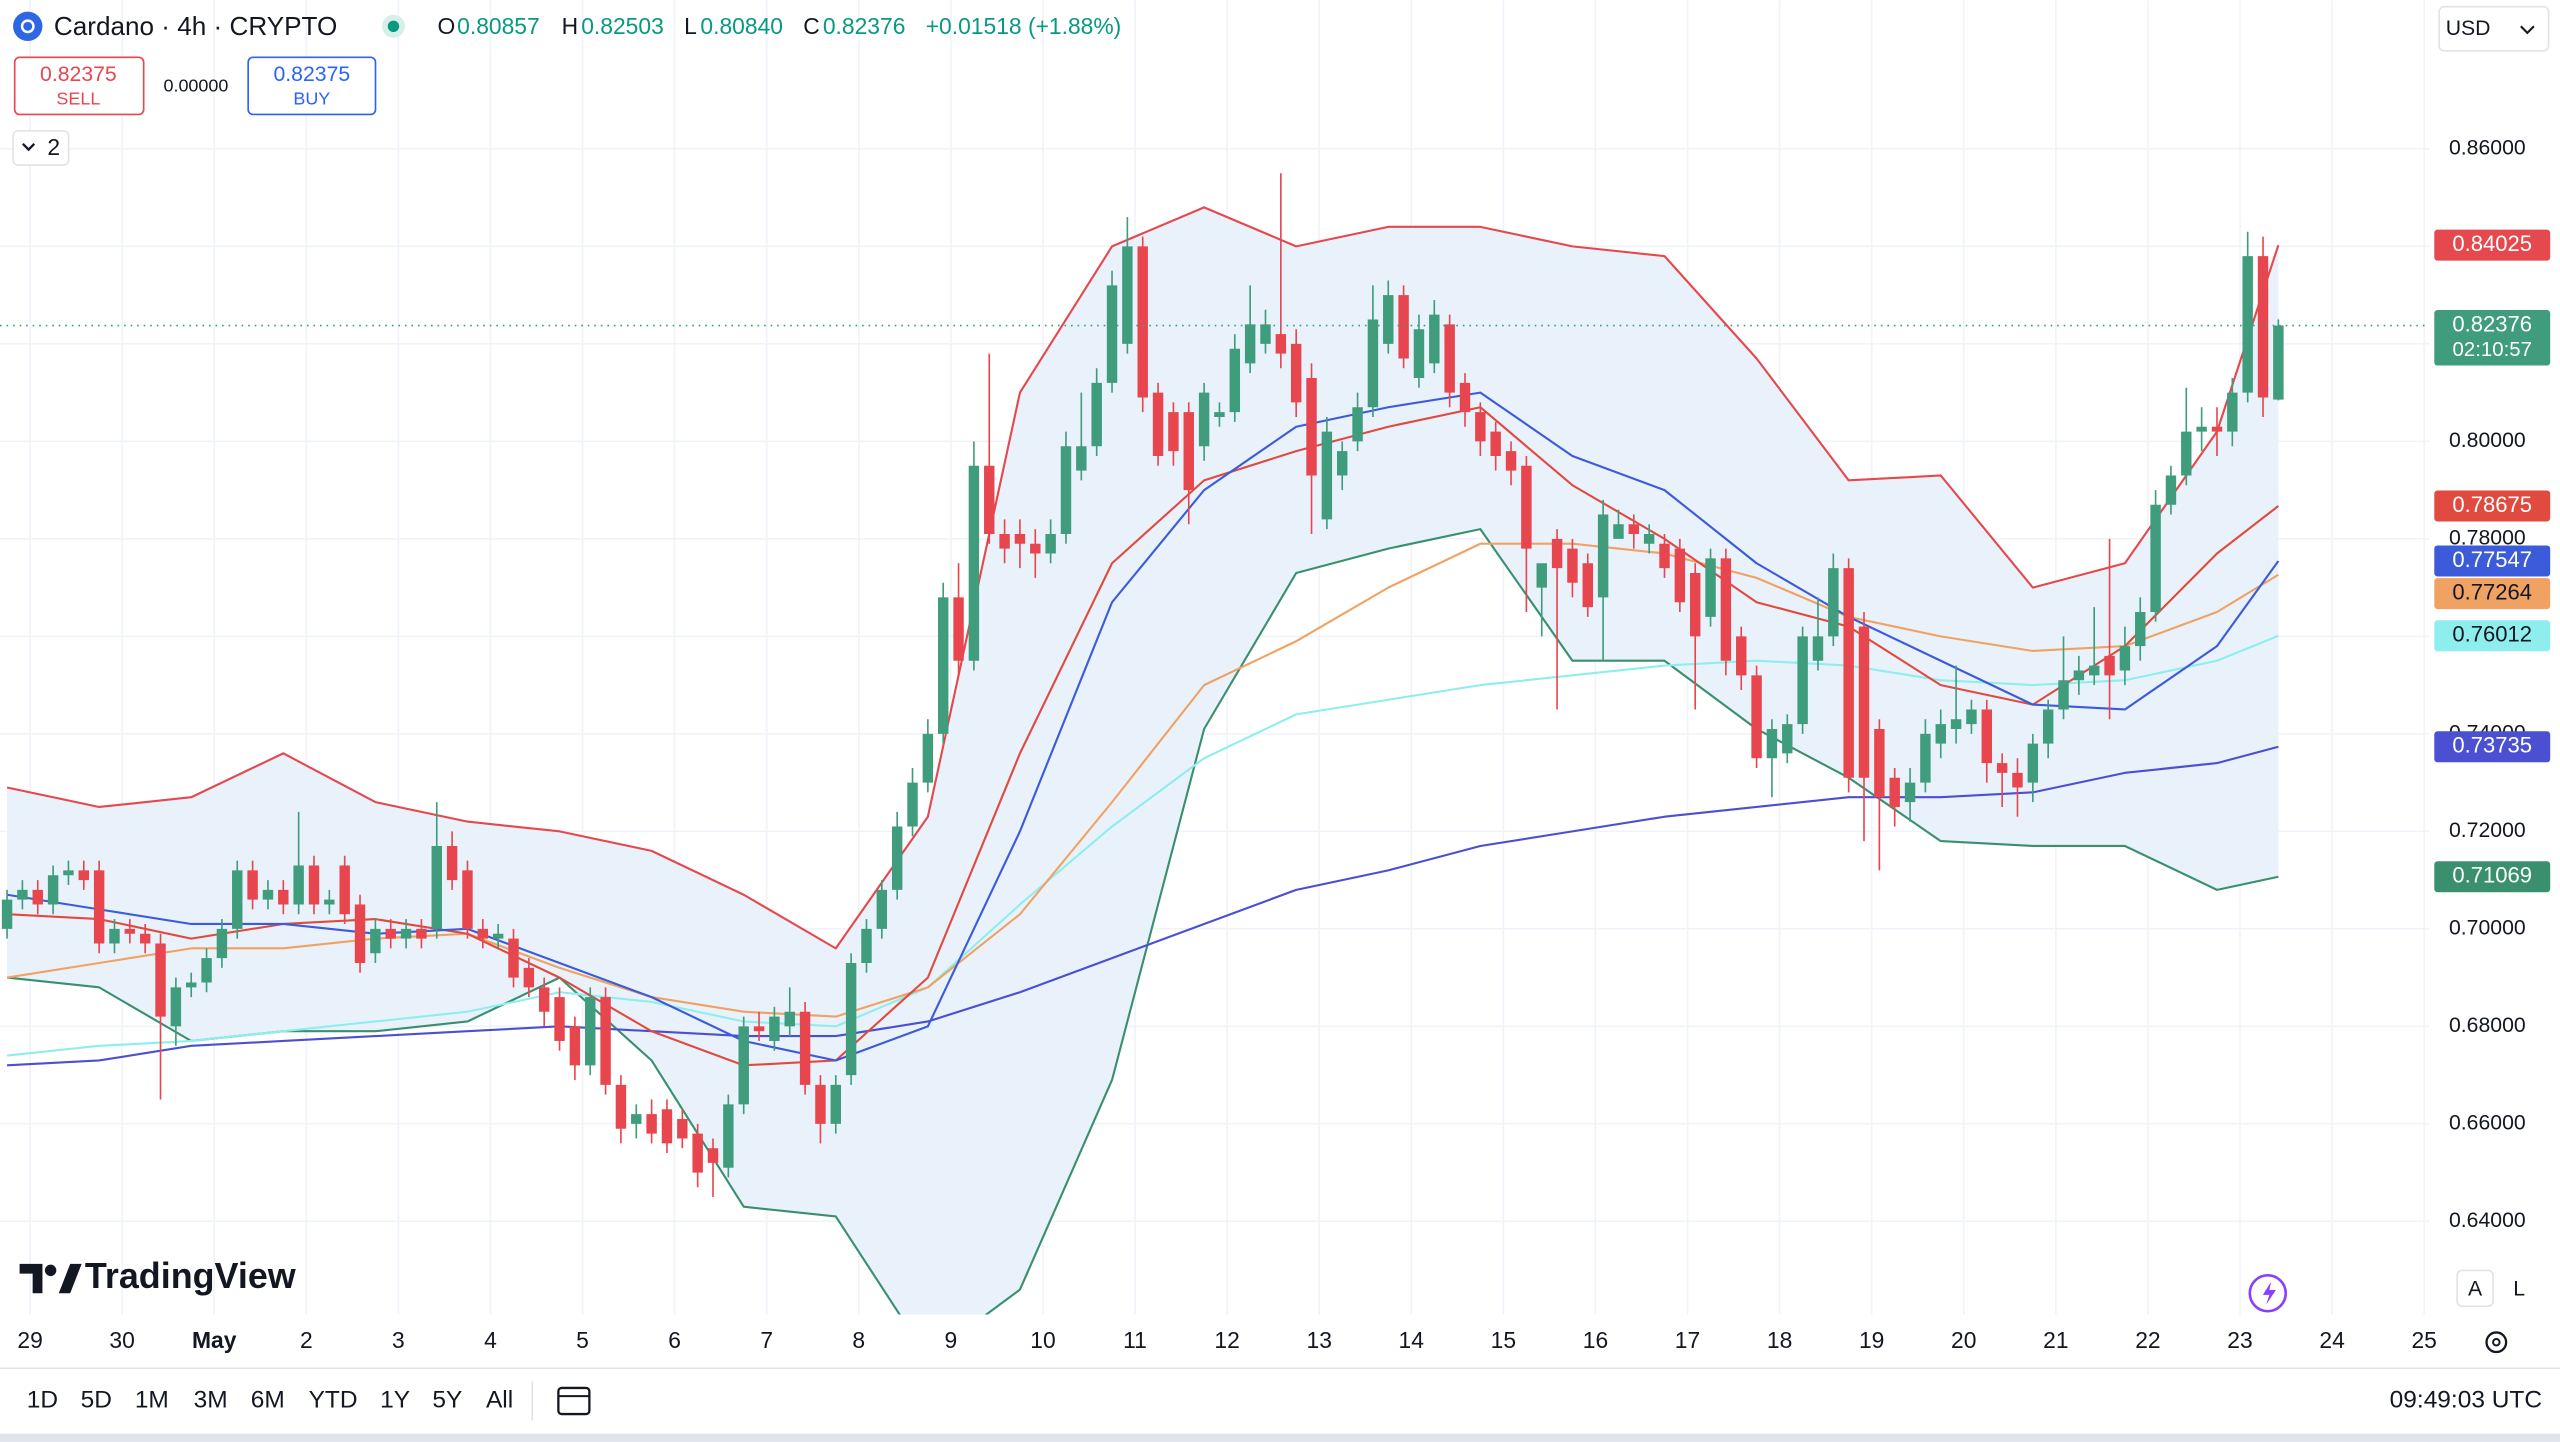 The height and width of the screenshot is (1442, 2560). What do you see at coordinates (447, 1399) in the screenshot?
I see `range-button: 5Y` at bounding box center [447, 1399].